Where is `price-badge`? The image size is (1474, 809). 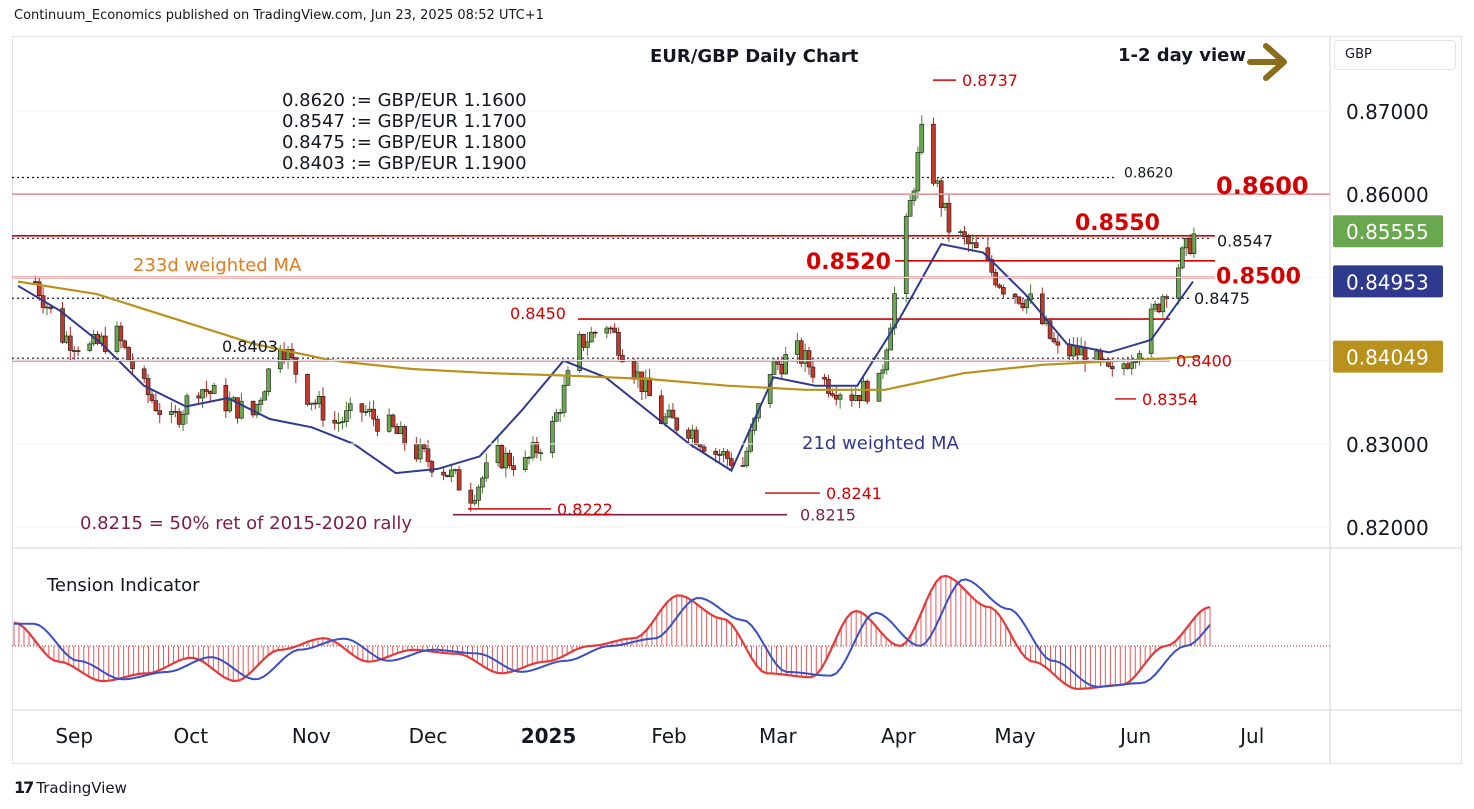 price-badge is located at coordinates (1388, 356).